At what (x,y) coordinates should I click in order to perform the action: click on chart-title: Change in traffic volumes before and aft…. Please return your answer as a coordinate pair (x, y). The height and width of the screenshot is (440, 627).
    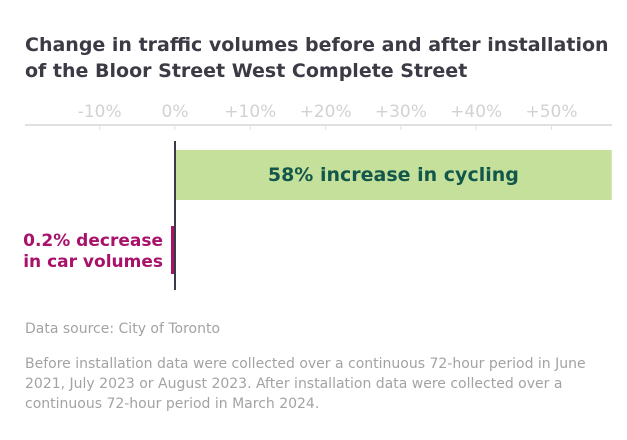
    Looking at the image, I should click on (317, 58).